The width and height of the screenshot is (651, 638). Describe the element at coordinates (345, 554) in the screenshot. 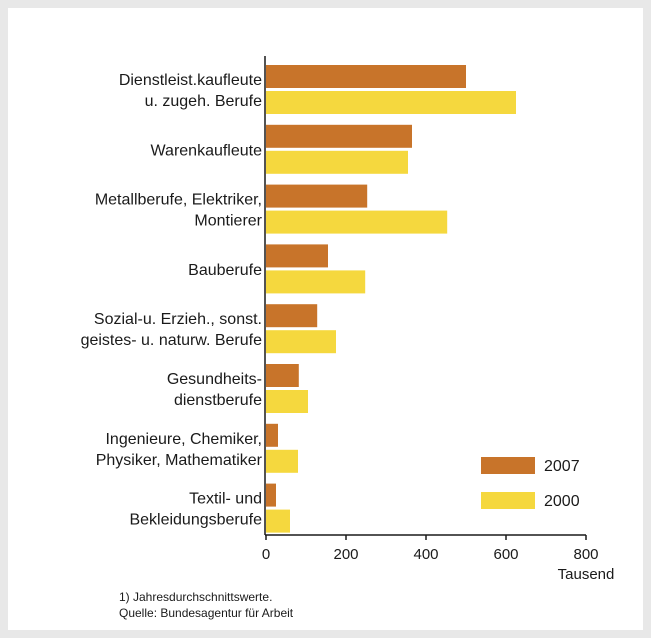

I see `x-tick-label: 200` at that location.